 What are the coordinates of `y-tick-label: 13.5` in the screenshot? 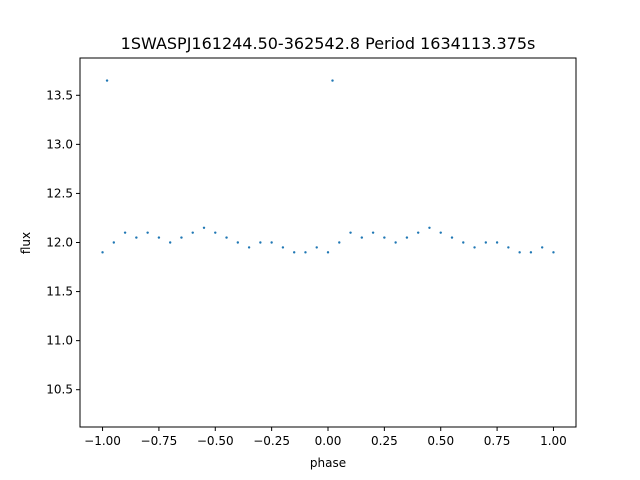 It's located at (59, 95).